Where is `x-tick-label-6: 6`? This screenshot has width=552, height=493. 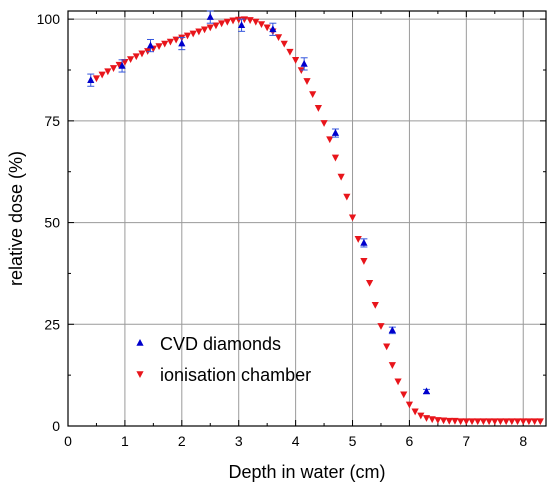 x-tick-label-6: 6 is located at coordinates (410, 441).